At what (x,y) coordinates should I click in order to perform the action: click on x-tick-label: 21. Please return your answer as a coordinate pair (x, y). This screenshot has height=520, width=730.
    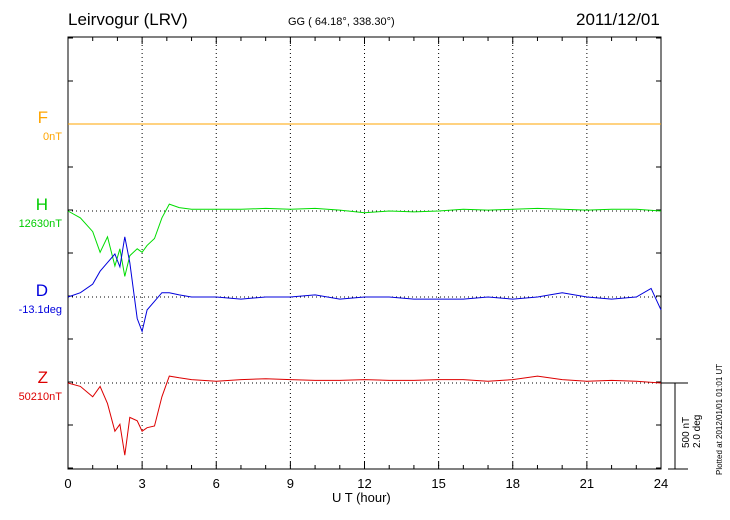
    Looking at the image, I should click on (587, 483).